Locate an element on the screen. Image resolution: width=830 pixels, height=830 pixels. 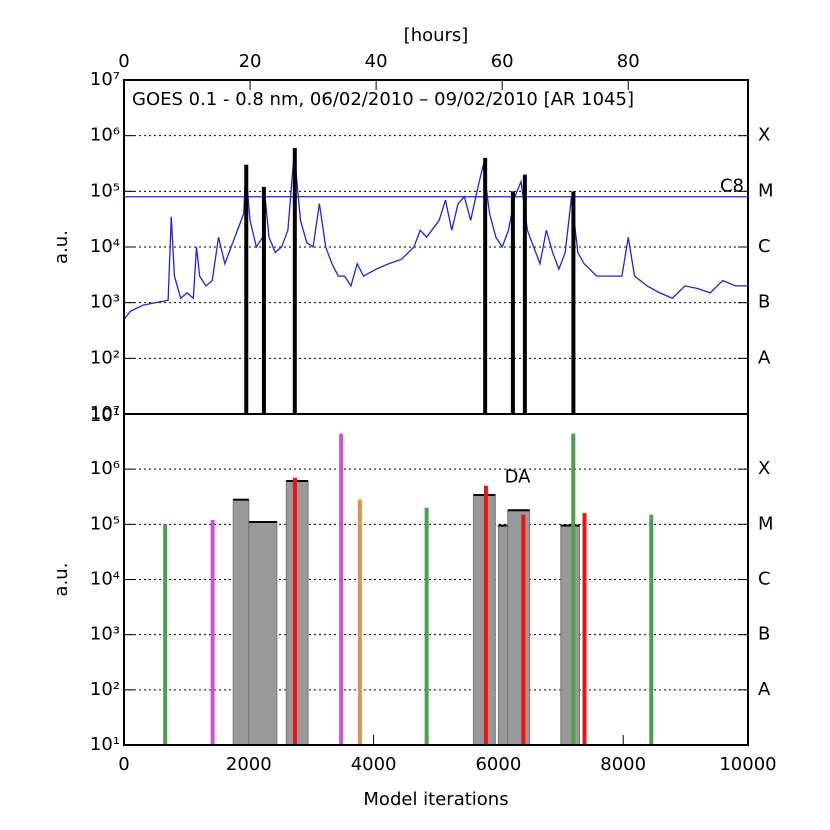
x-tick-label: 4000 is located at coordinates (374, 764).